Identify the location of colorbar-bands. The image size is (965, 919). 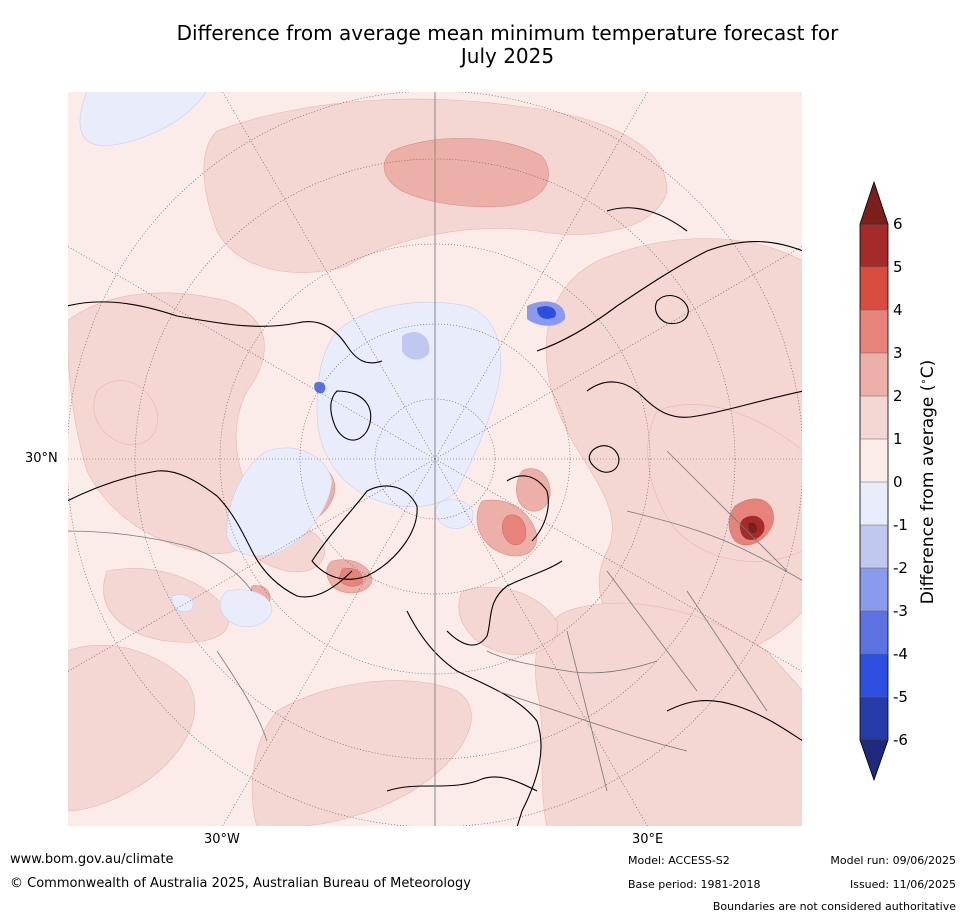
(874, 482).